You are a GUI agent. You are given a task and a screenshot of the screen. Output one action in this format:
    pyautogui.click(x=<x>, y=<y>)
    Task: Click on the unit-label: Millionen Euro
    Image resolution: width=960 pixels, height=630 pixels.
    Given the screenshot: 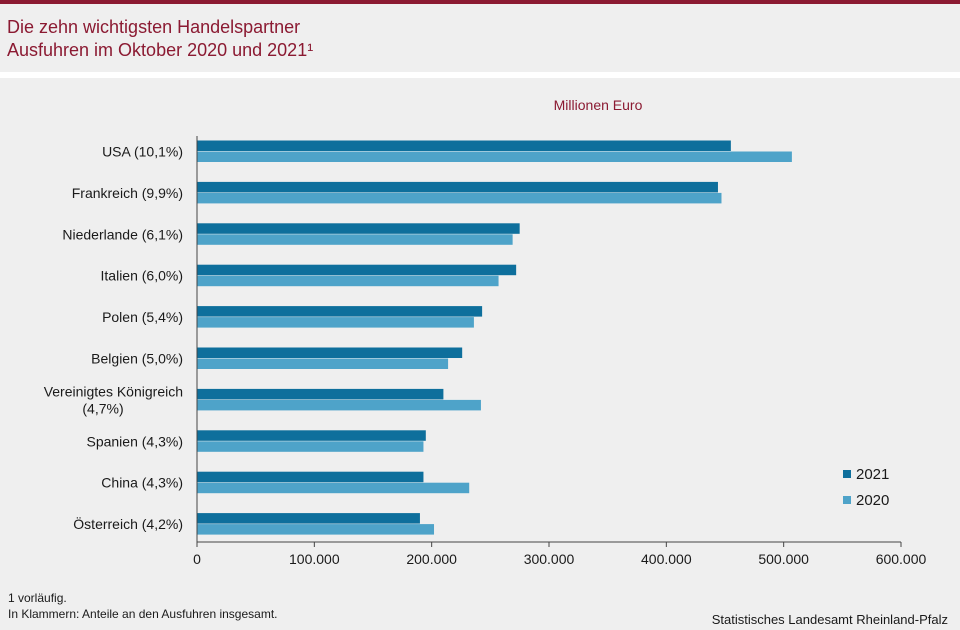 What is the action you would take?
    pyautogui.click(x=598, y=105)
    